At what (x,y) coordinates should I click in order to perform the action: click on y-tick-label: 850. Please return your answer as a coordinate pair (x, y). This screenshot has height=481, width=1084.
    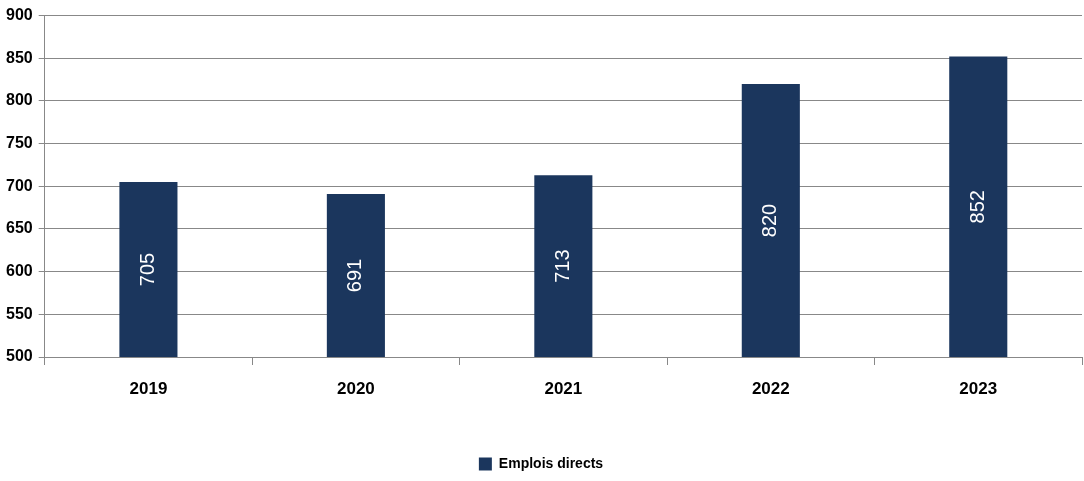
    Looking at the image, I should click on (19, 57).